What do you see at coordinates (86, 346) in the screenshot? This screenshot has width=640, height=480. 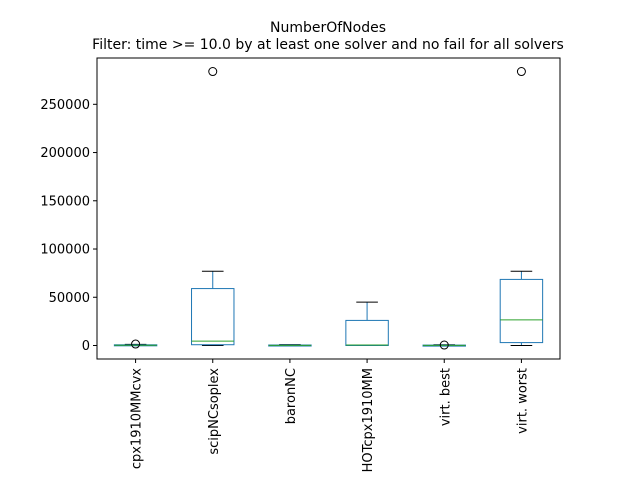 I see `y-tick-label: 0` at bounding box center [86, 346].